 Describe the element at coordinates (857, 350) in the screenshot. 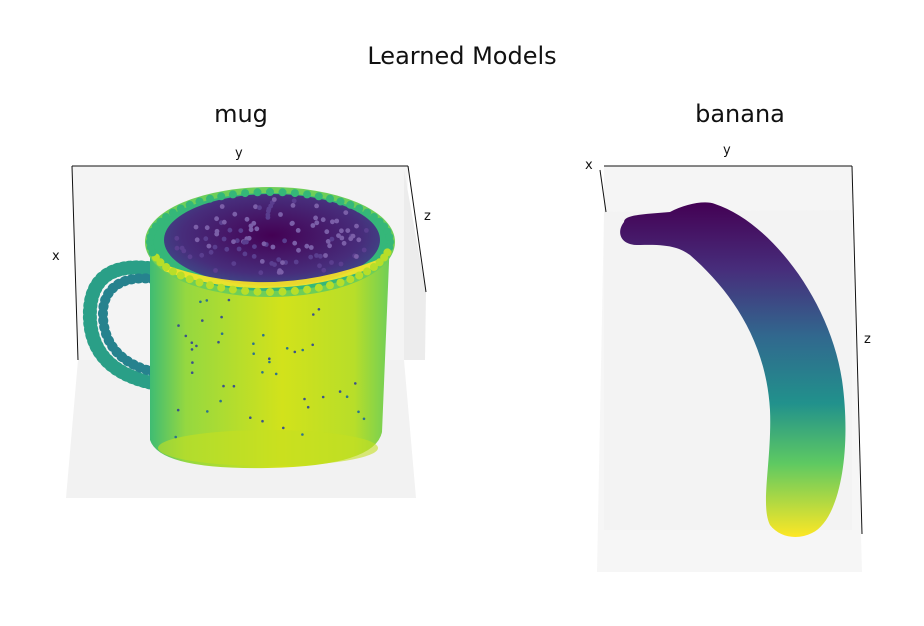

I see `banana-z-axis-line` at that location.